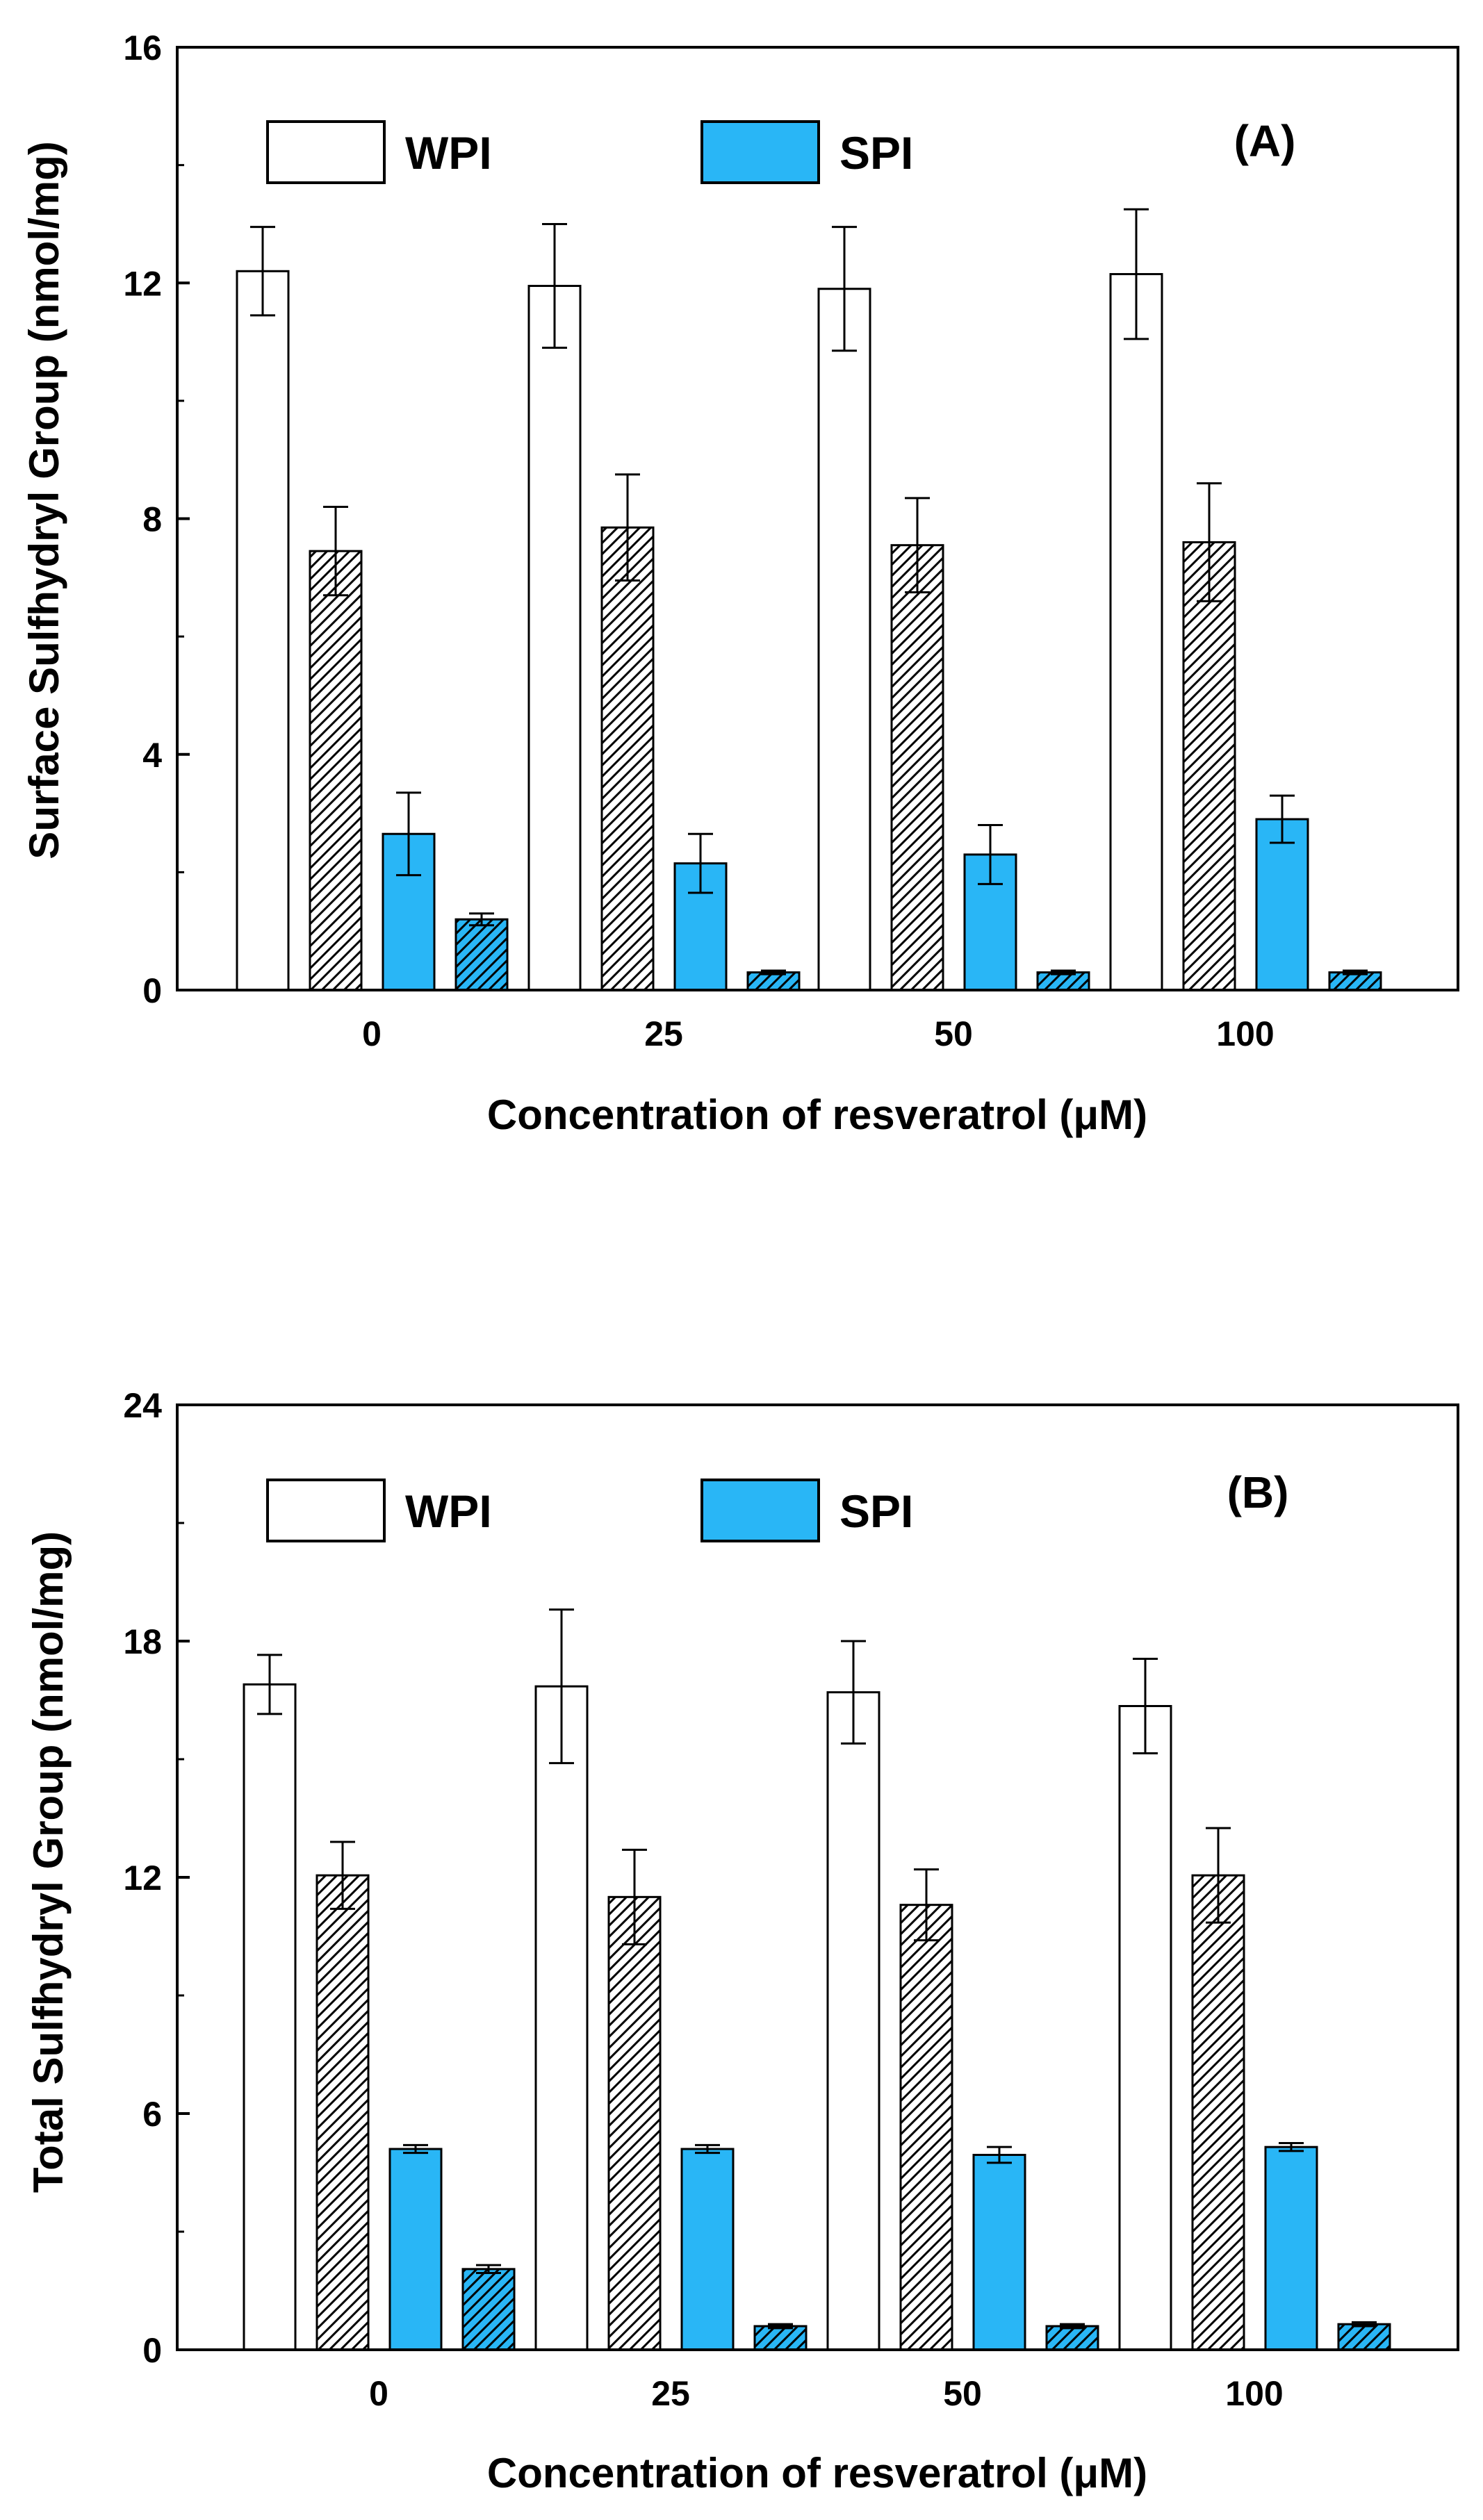  I want to click on x-axis-title-a: Concentration of resveratrol (μM), so click(817, 1115).